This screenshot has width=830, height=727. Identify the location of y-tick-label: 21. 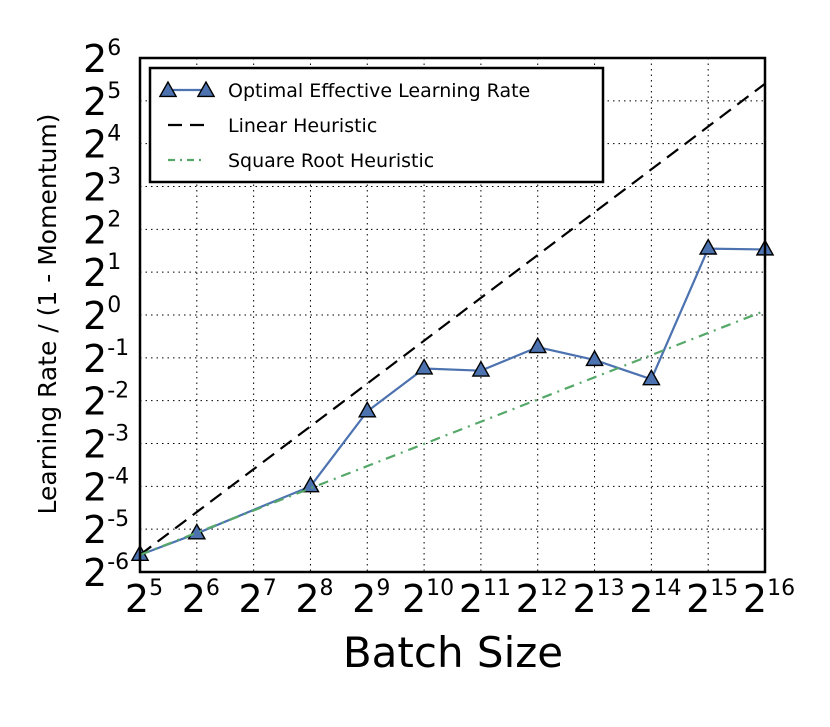
(102, 272).